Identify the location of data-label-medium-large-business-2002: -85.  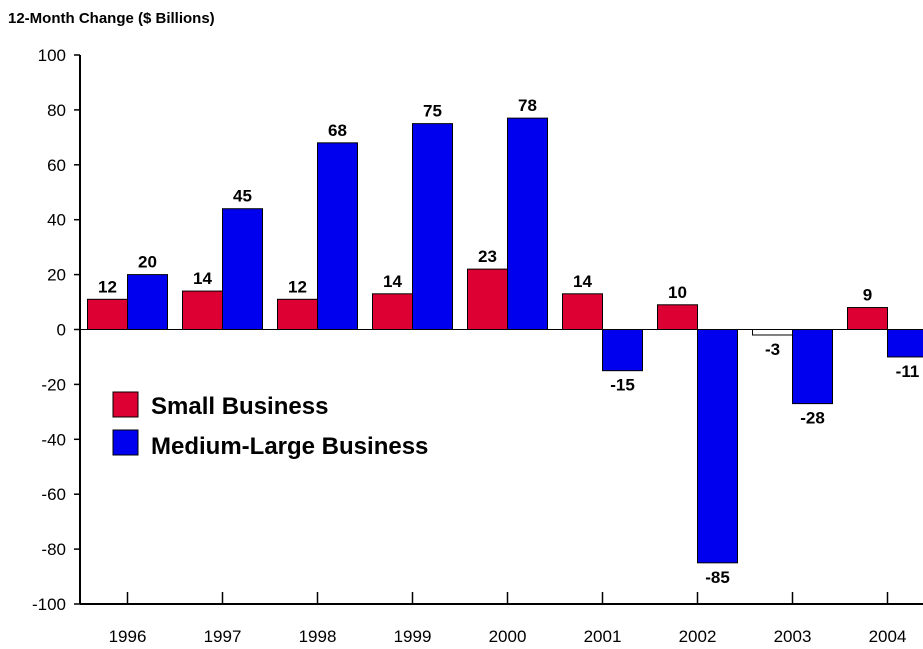
(717, 577).